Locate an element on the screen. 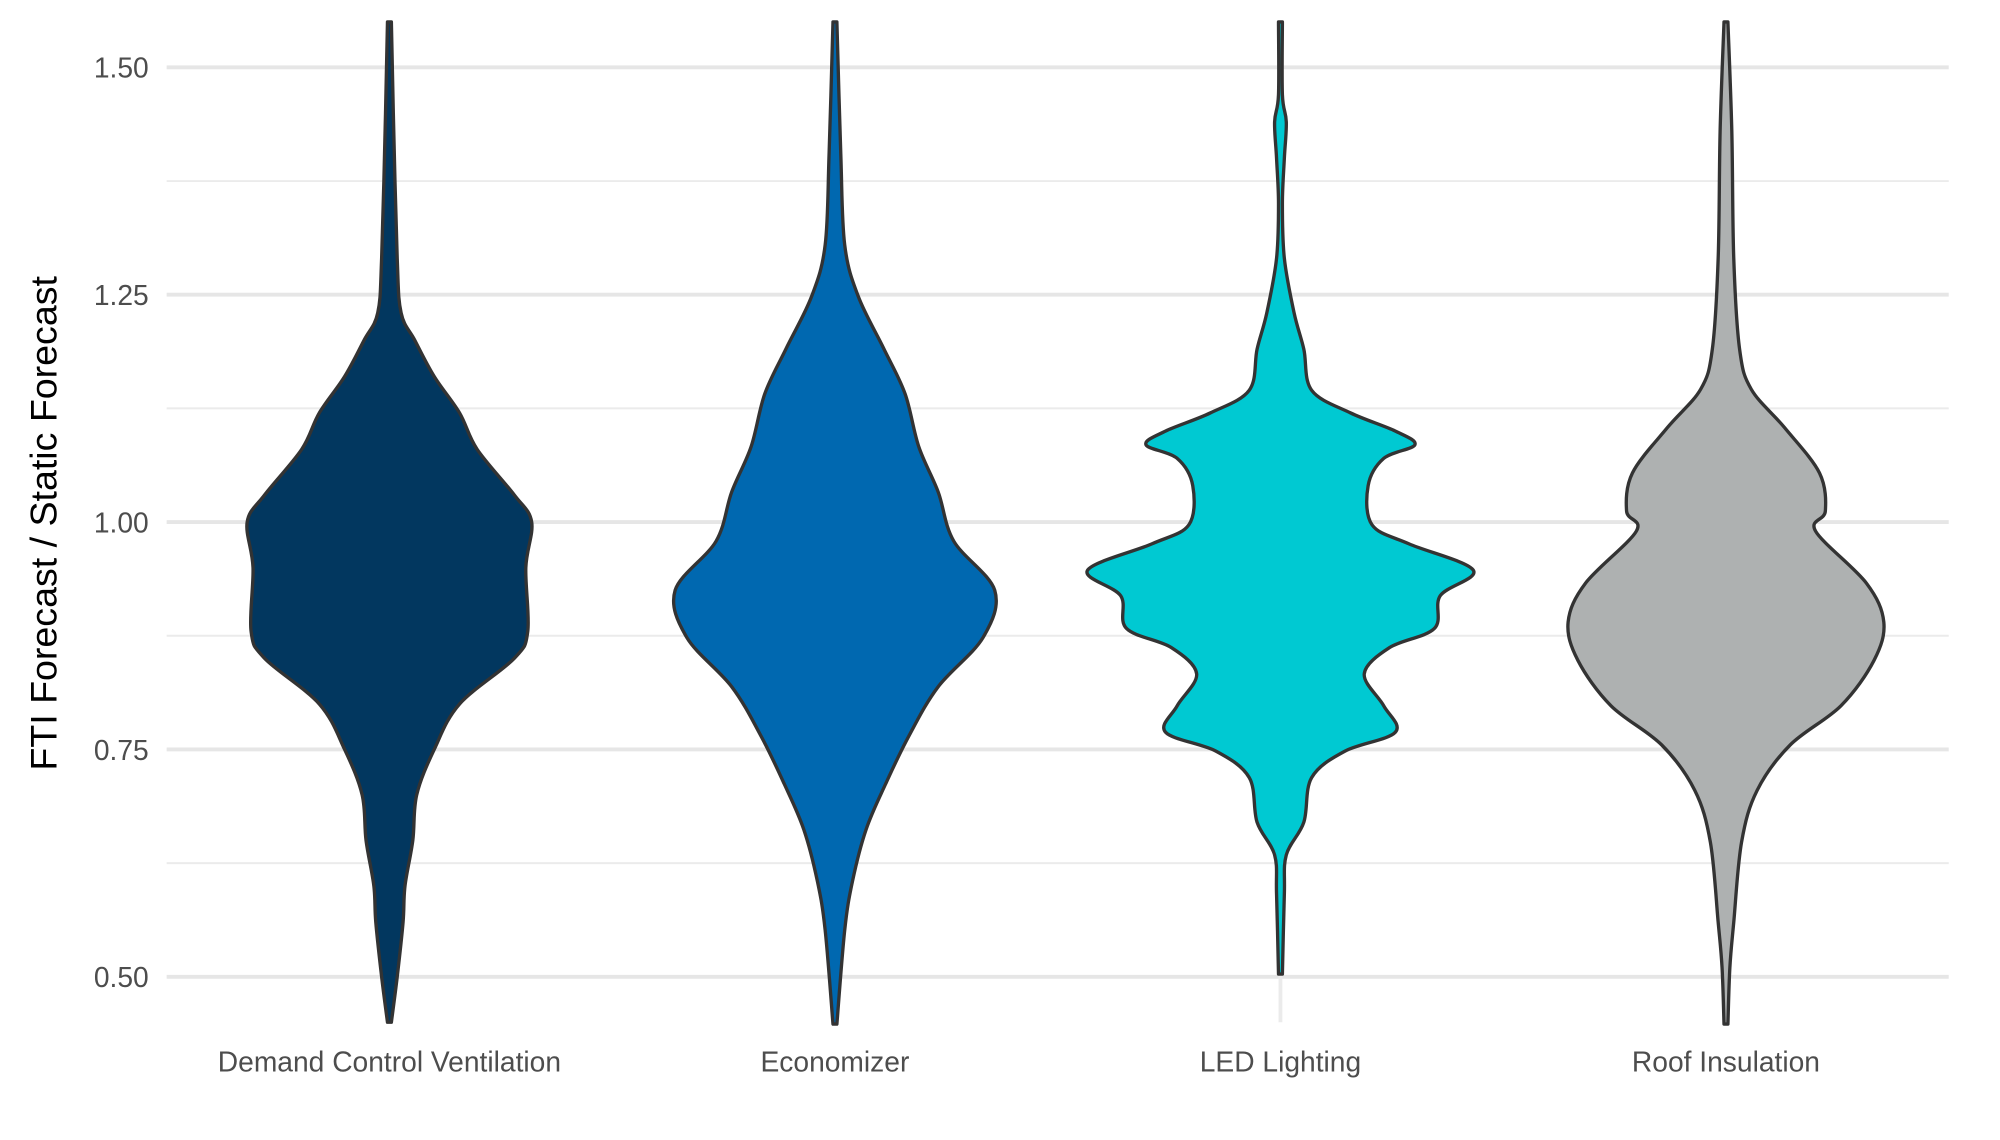  y-tick-label: 1.50 is located at coordinates (121, 69).